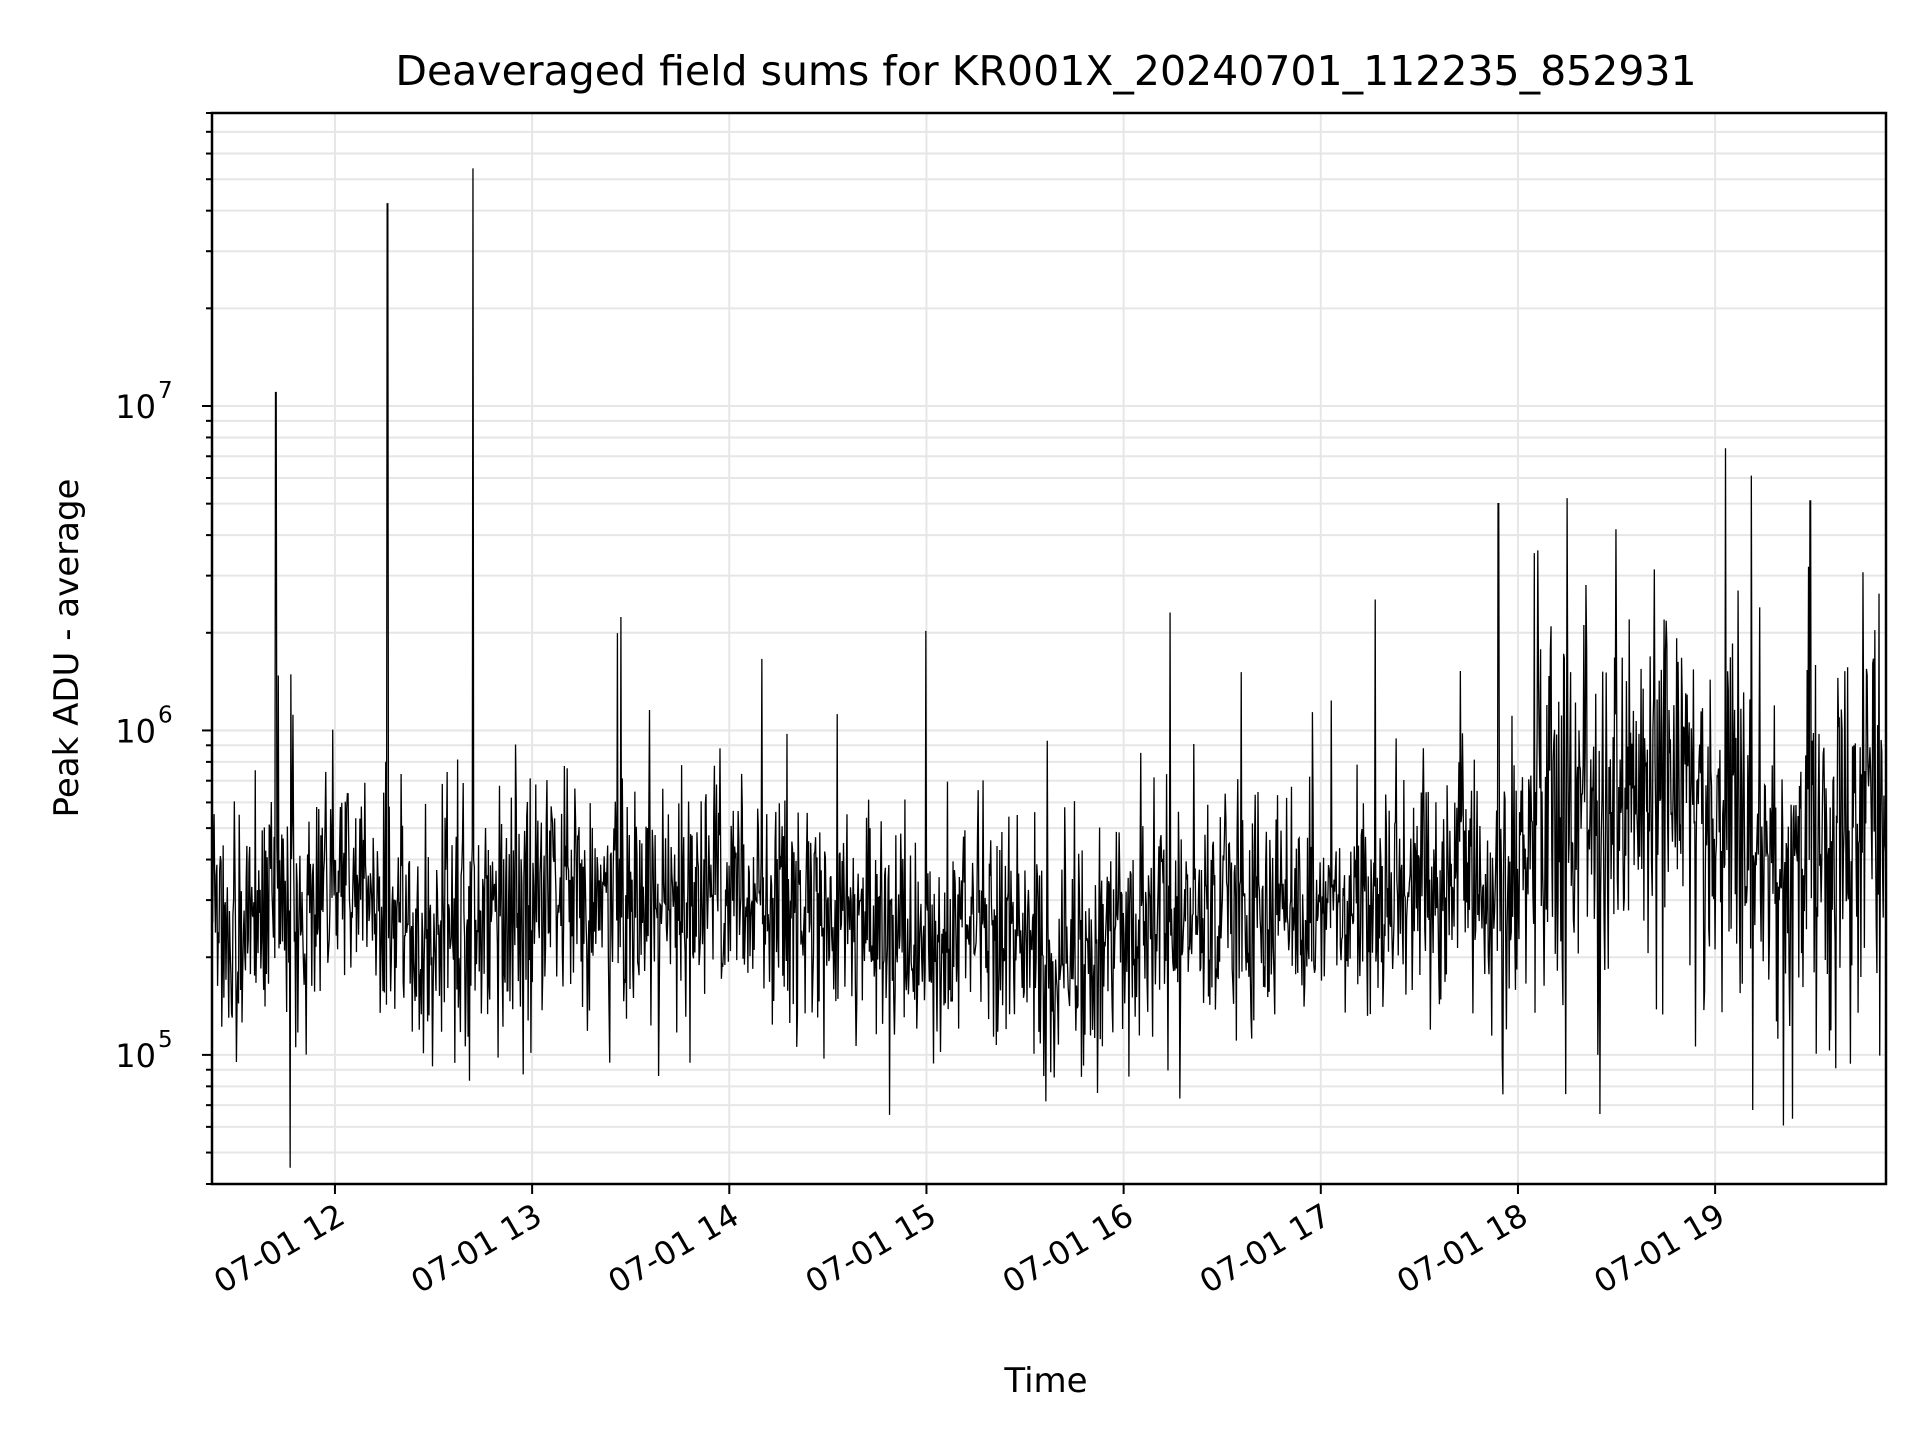  I want to click on y-tick-exponent: 7, so click(165, 391).